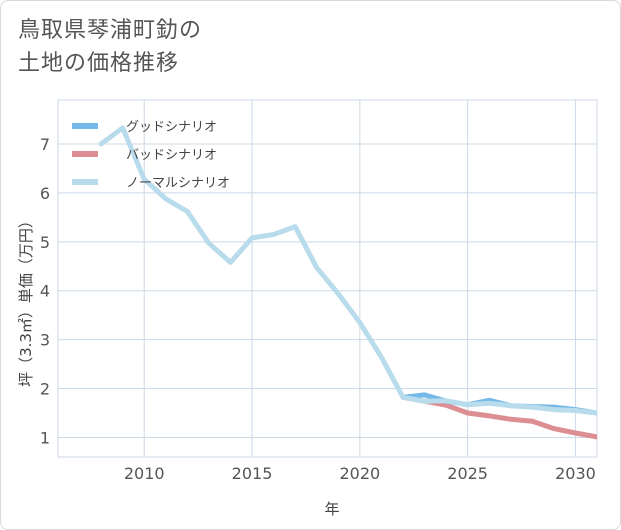 The height and width of the screenshot is (530, 621). I want to click on y-axis-label: 坪（3.3㎡）単価（万円）, so click(26, 300).